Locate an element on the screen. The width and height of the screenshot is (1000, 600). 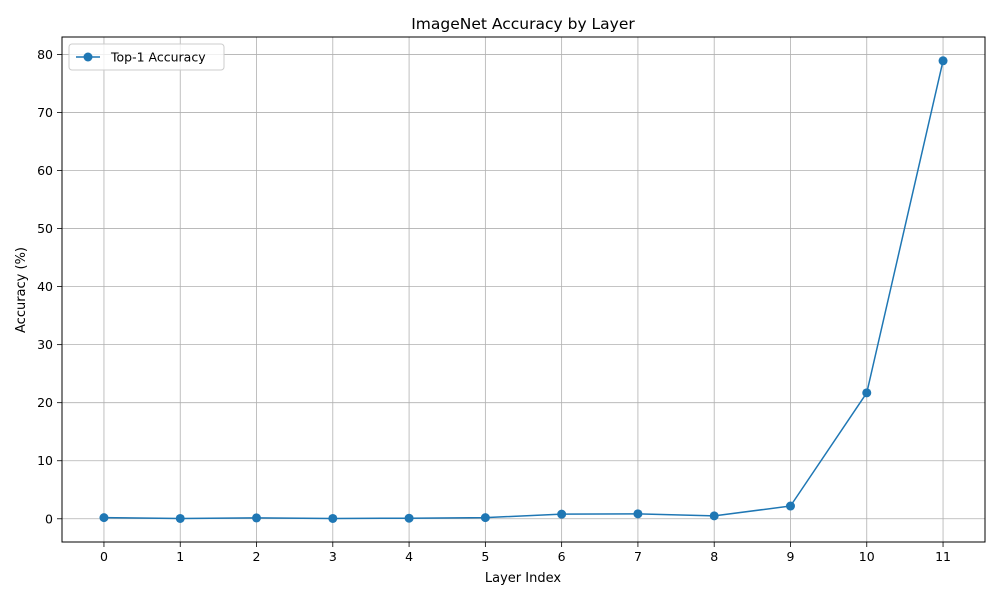
legend-marker-swatch is located at coordinates (88, 57).